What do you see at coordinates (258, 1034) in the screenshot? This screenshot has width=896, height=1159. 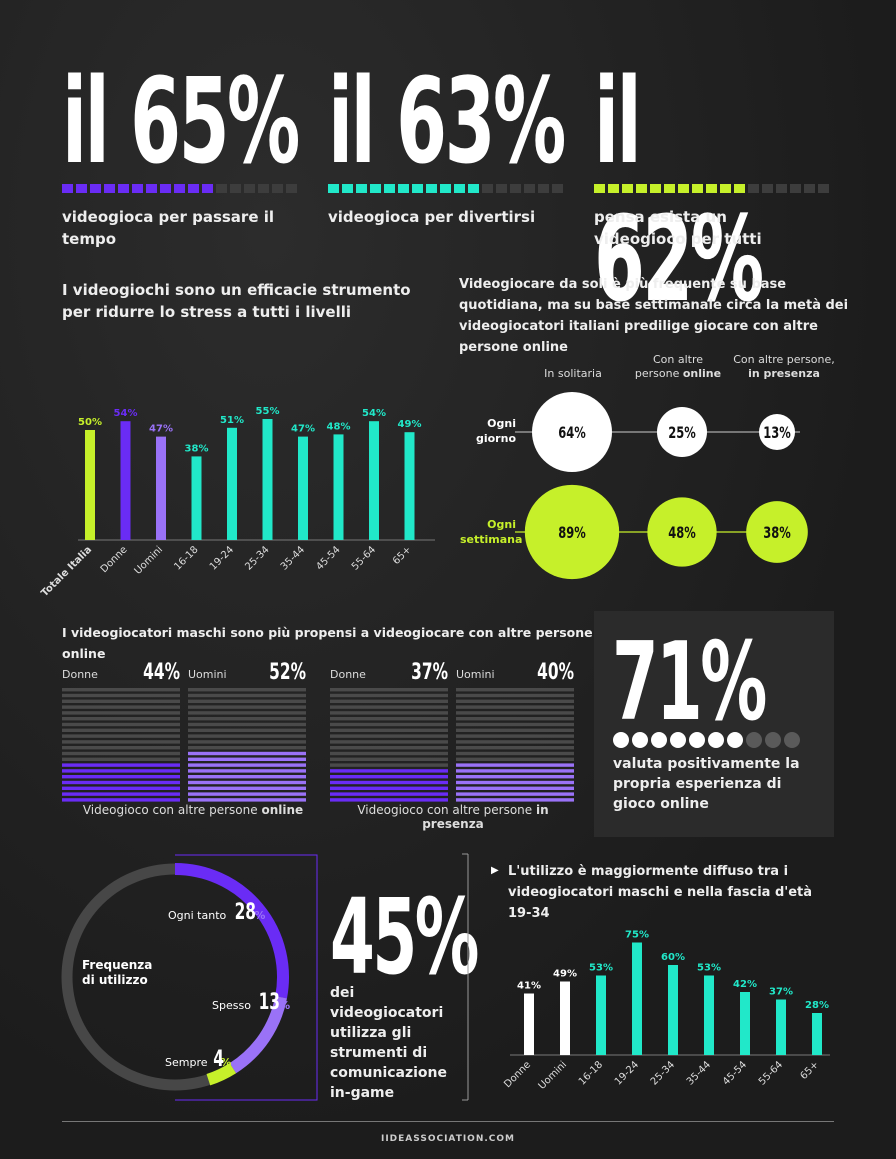 I see `donut-slice` at bounding box center [258, 1034].